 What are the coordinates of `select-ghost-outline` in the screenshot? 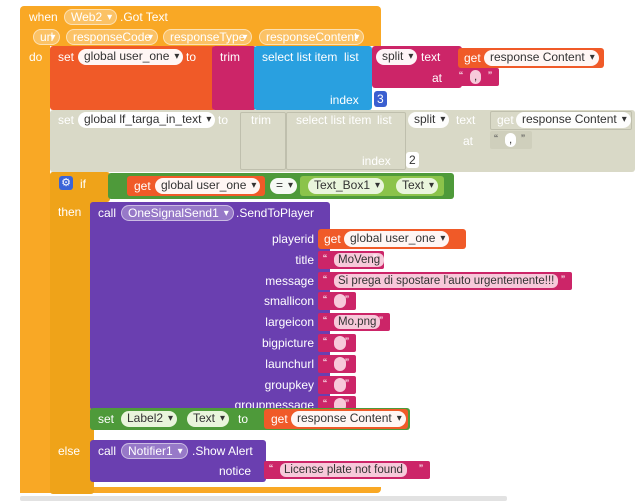 It's located at (346, 141).